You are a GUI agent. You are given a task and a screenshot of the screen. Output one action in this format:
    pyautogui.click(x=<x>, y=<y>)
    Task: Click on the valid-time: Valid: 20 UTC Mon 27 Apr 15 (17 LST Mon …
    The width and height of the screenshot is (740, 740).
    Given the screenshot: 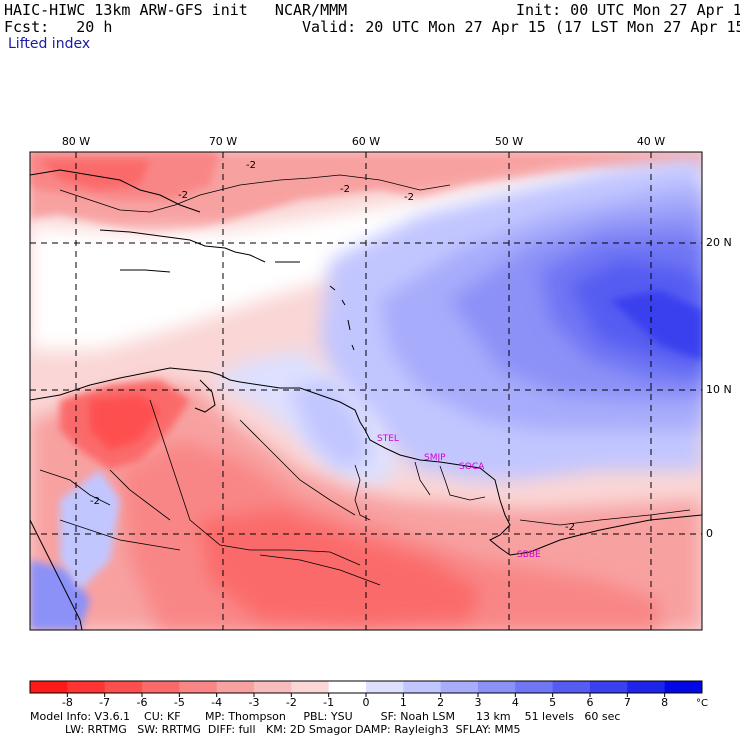 What is the action you would take?
    pyautogui.click(x=521, y=27)
    